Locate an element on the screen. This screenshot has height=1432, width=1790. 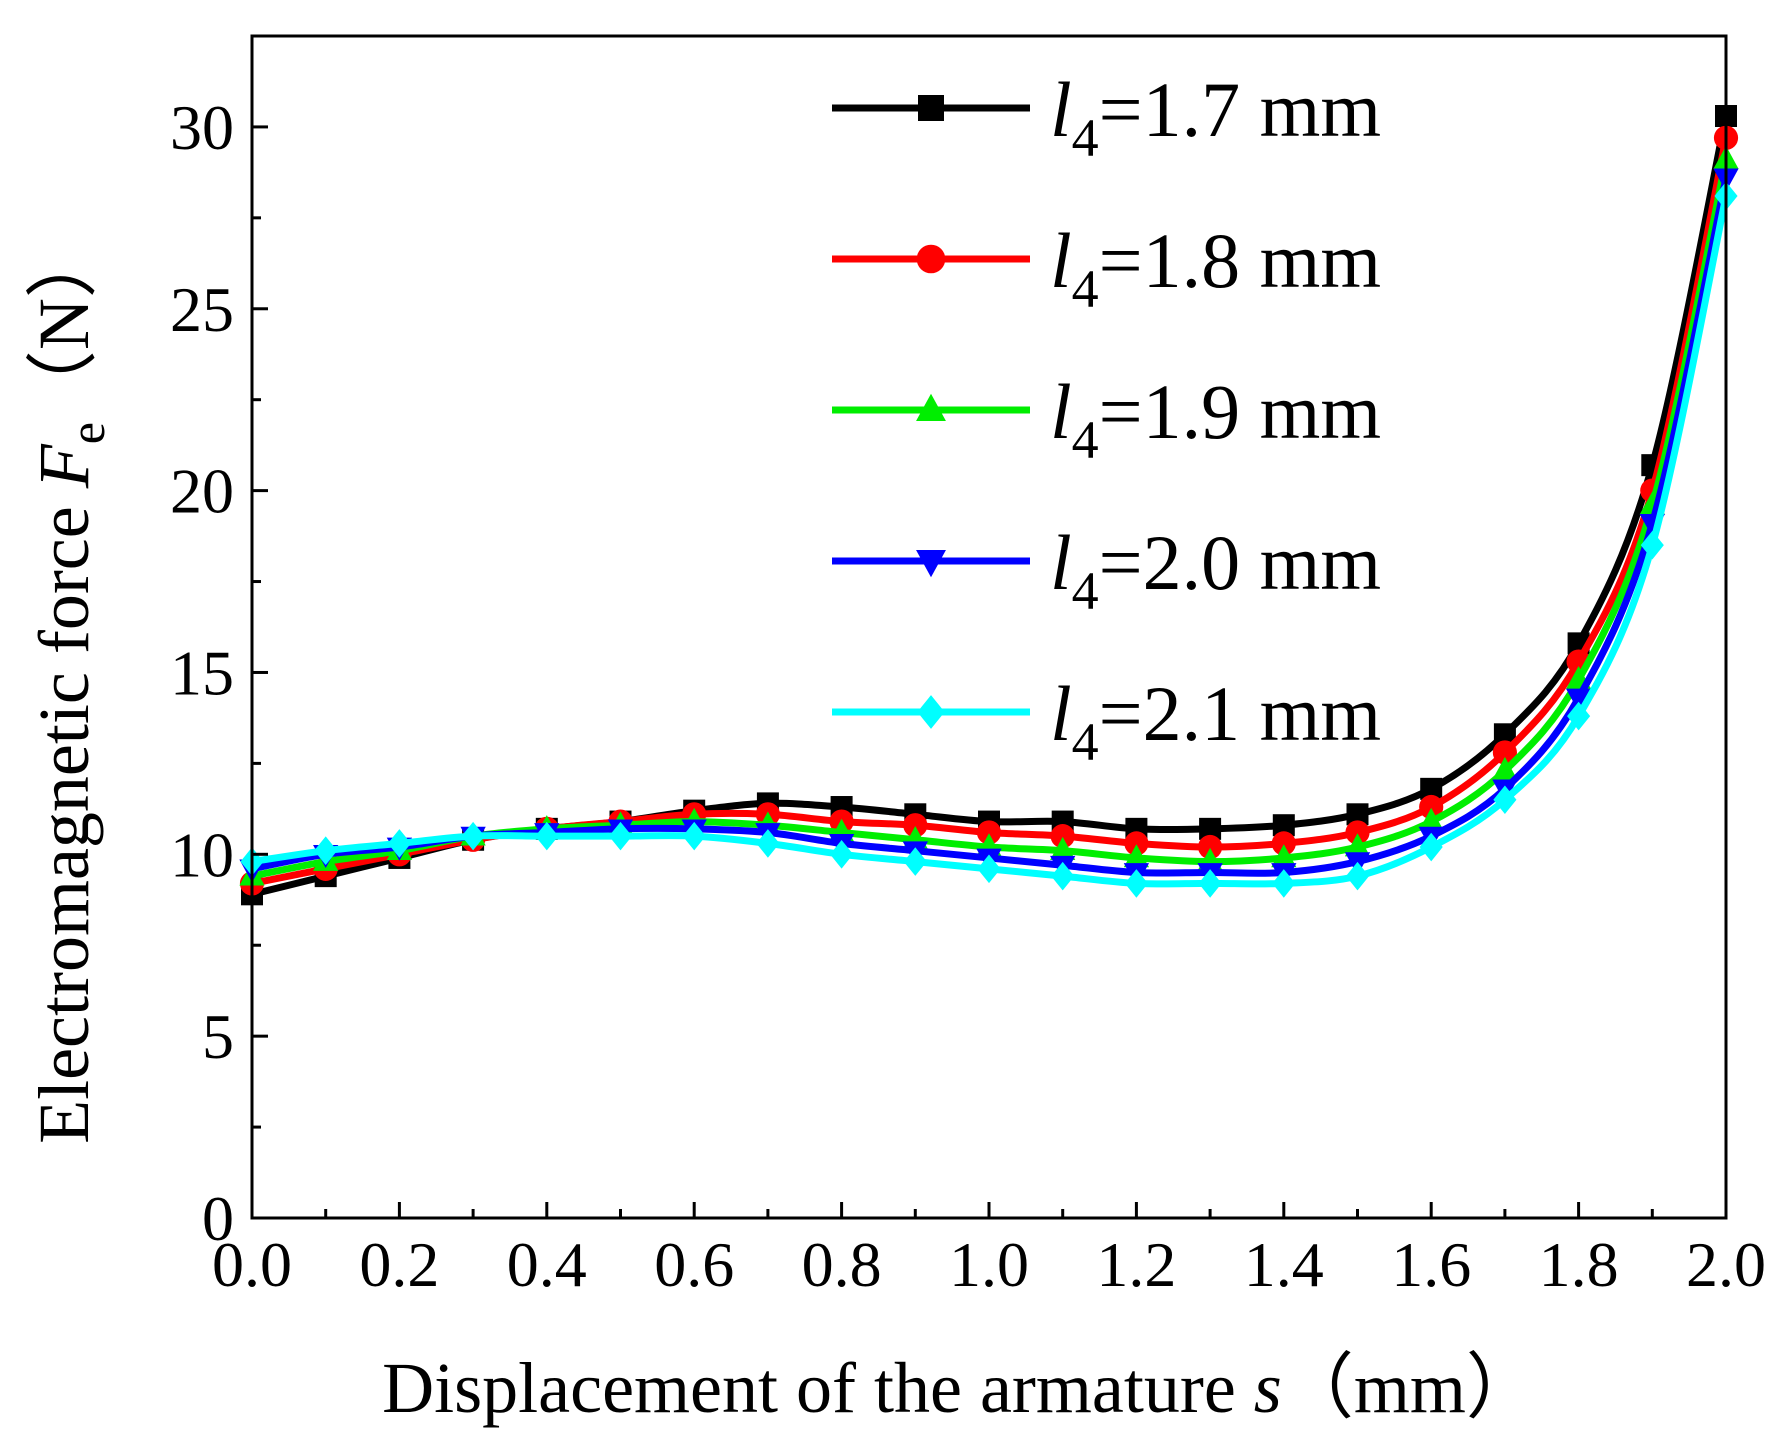
y-axis-title: Electromagnetic force Fe（N） is located at coordinates (69, 685).